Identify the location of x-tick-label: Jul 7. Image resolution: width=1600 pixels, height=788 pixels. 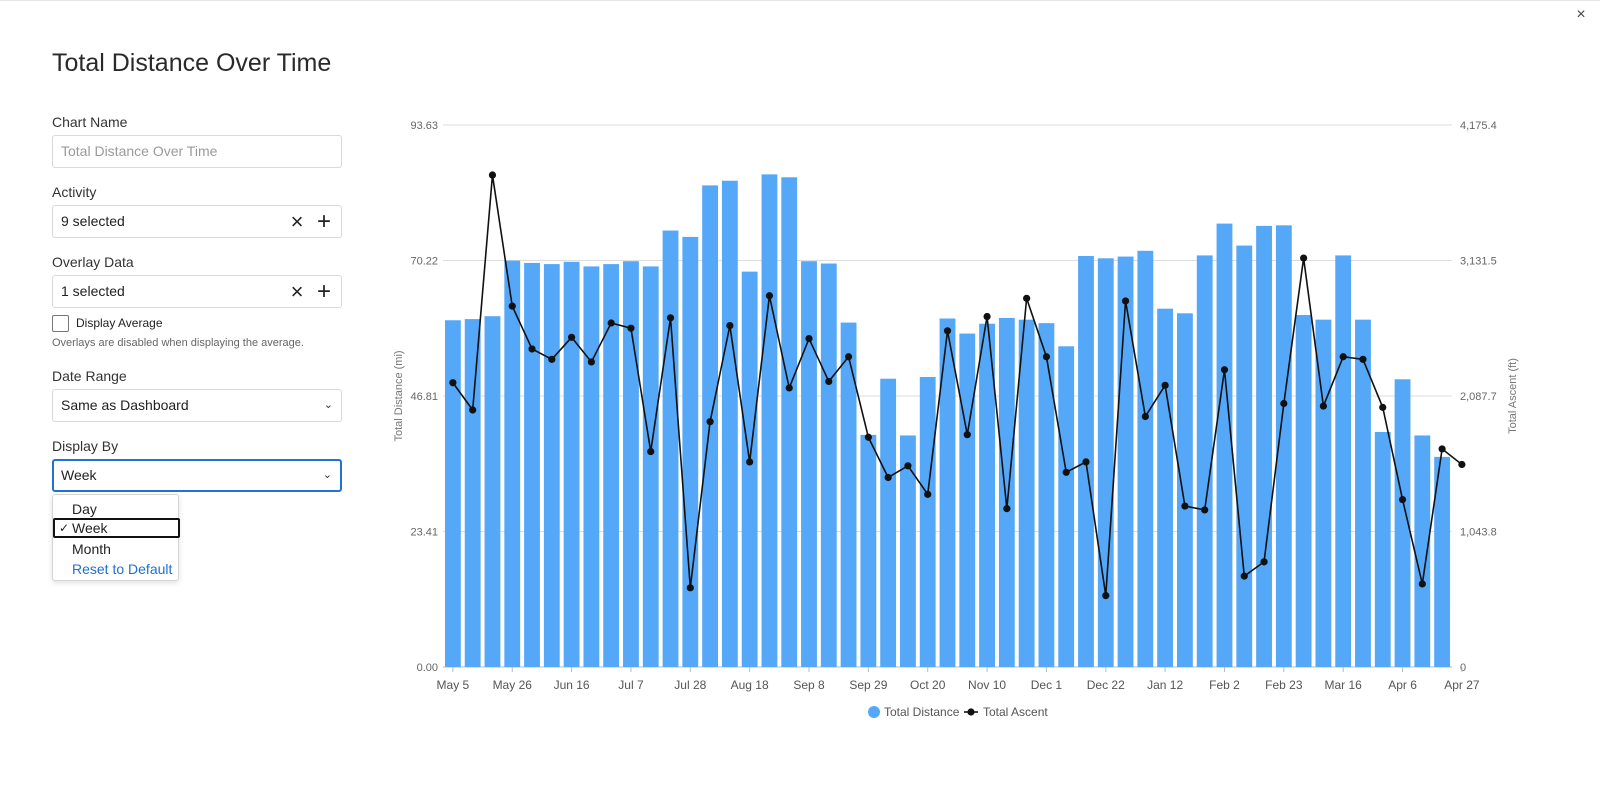
(631, 685).